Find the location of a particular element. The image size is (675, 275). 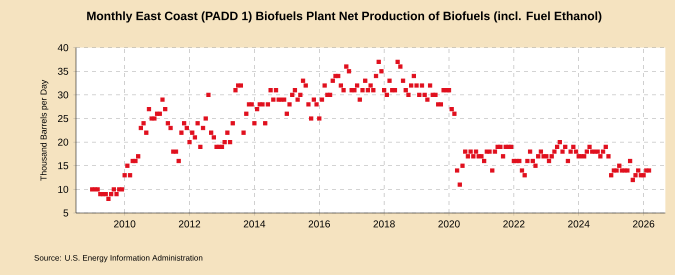

y-tick-label: 35 is located at coordinates (63, 71).